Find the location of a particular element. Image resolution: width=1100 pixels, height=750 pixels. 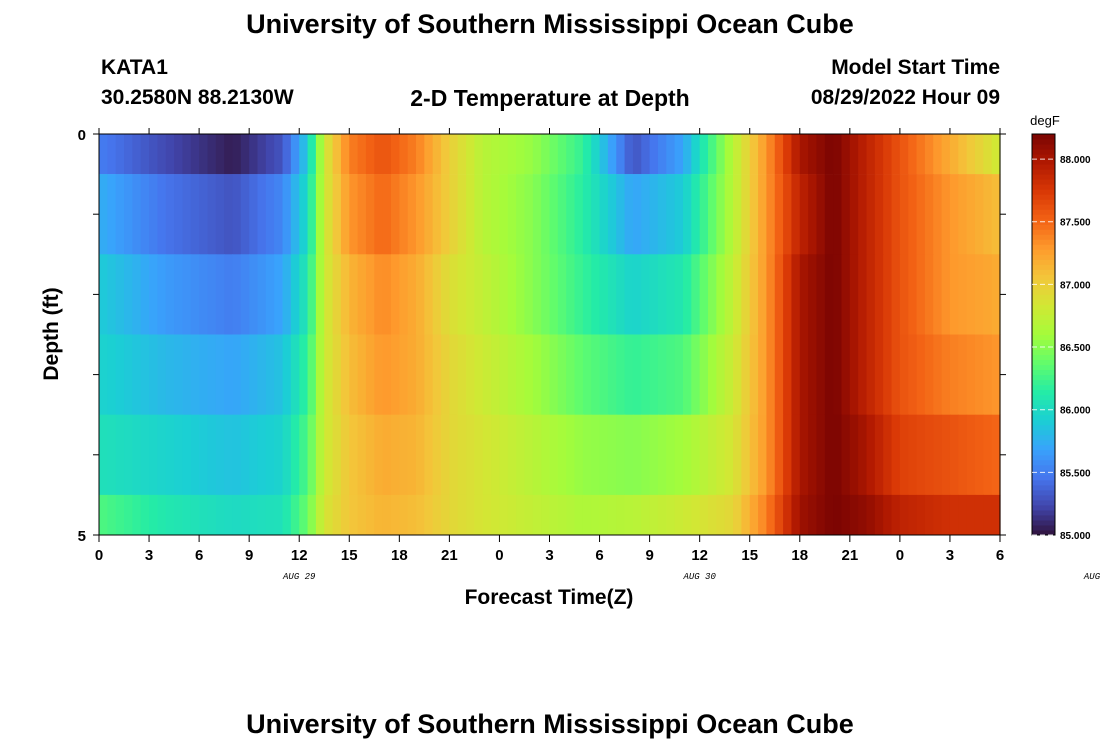

x-tick-label: 3 is located at coordinates (950, 555).